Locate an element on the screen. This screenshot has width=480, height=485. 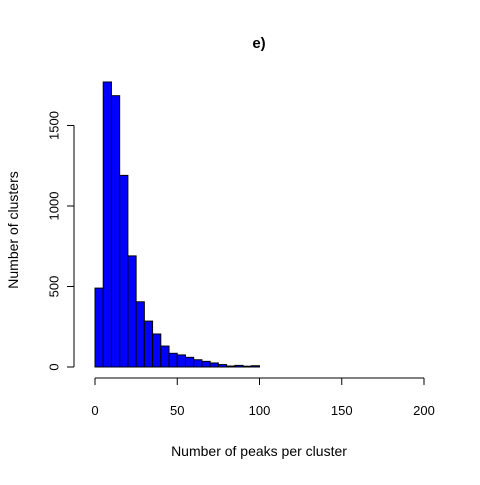
y-tick-label: 1000 is located at coordinates (54, 206).